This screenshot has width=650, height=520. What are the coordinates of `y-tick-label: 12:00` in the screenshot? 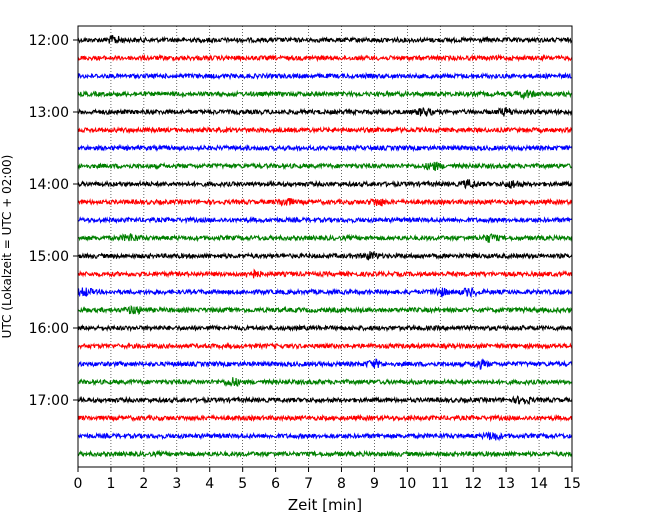 It's located at (49, 41).